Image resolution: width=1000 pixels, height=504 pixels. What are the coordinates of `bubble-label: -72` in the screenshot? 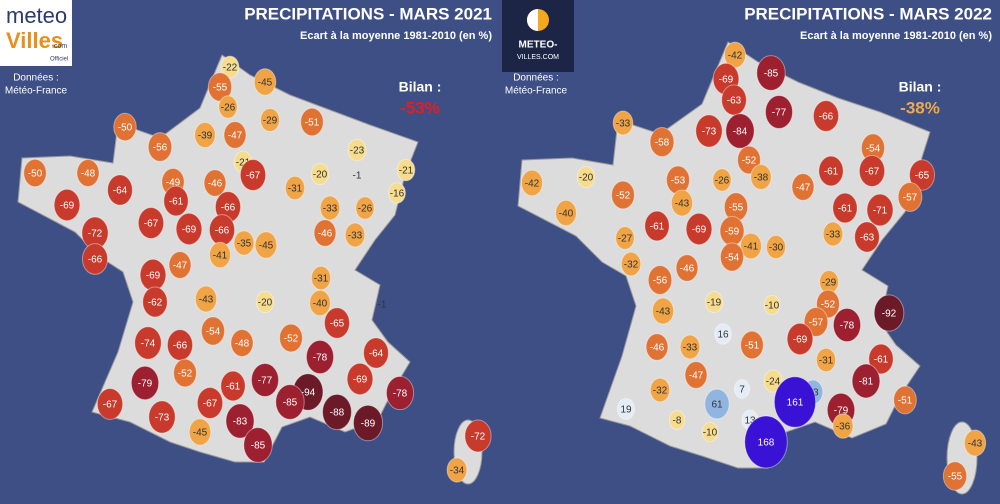 It's located at (478, 437).